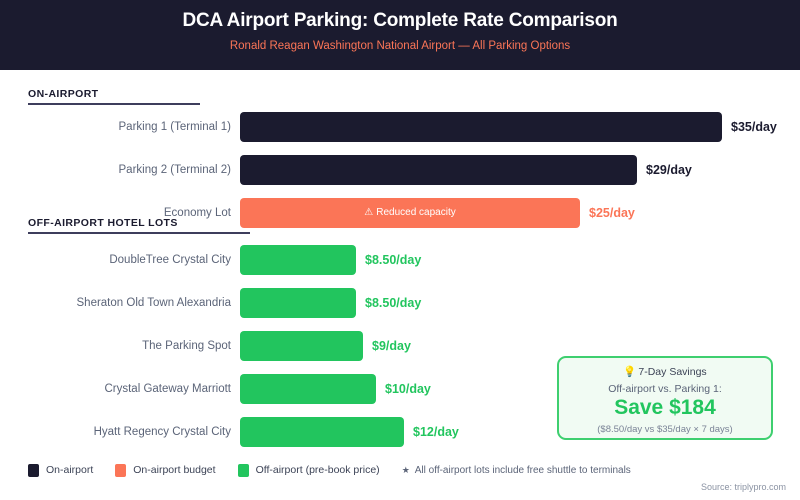 The height and width of the screenshot is (500, 800). What do you see at coordinates (612, 213) in the screenshot?
I see `bar-value-label: $25/day` at bounding box center [612, 213].